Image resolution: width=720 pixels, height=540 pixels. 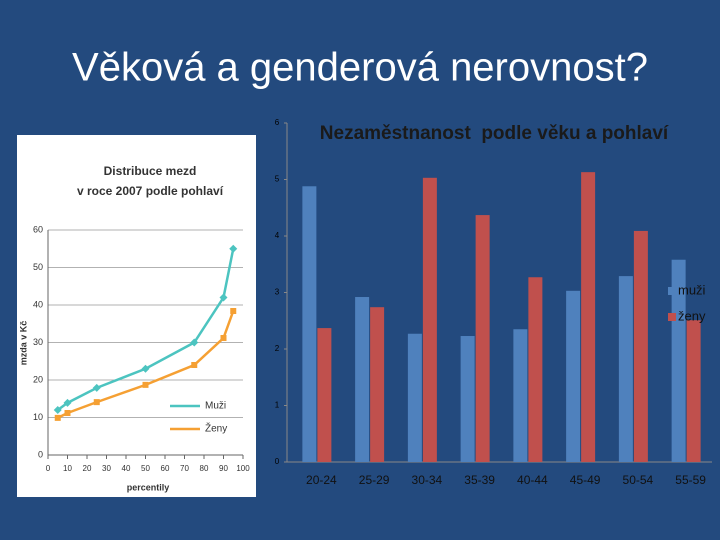 I want to click on x-tick-label: 90, so click(x=223, y=468).